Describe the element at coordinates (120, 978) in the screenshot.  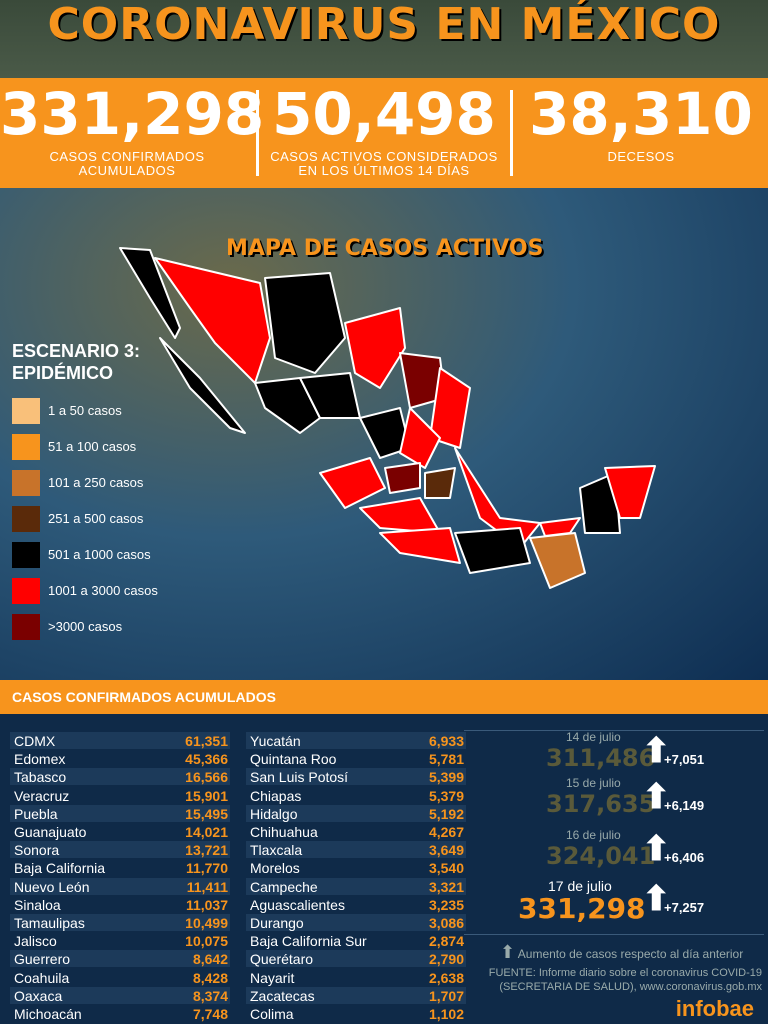
I see `table-row: Coahuila 8,428` at that location.